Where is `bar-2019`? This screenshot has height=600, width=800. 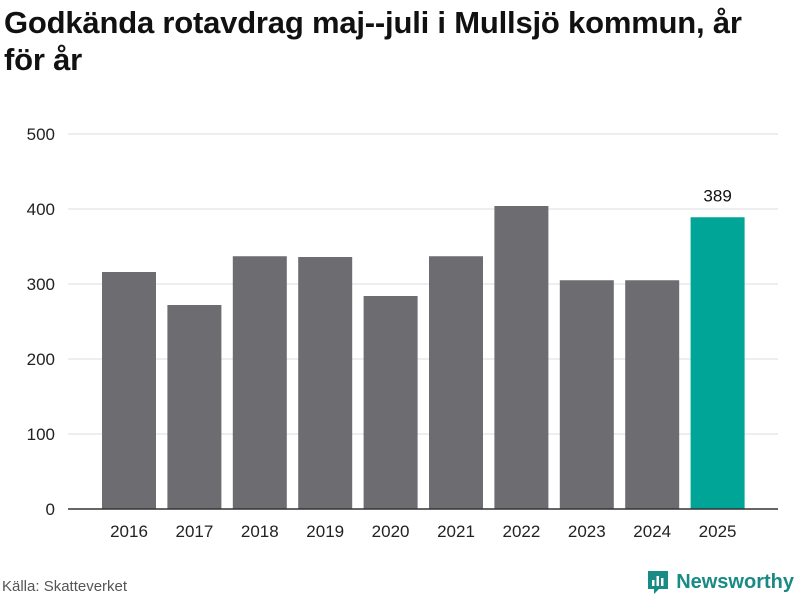
bar-2019 is located at coordinates (325, 383).